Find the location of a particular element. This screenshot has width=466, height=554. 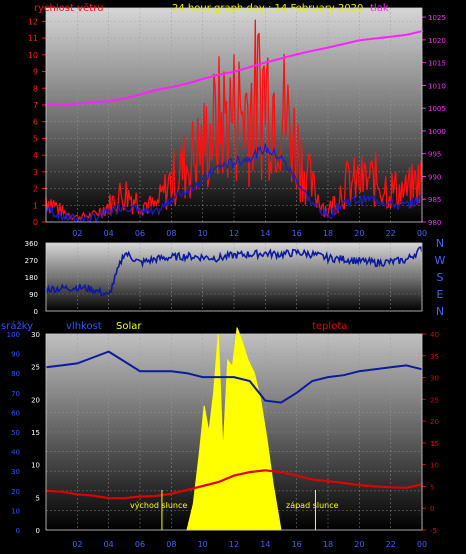

rain-tick-label: 0 is located at coordinates (18, 531).